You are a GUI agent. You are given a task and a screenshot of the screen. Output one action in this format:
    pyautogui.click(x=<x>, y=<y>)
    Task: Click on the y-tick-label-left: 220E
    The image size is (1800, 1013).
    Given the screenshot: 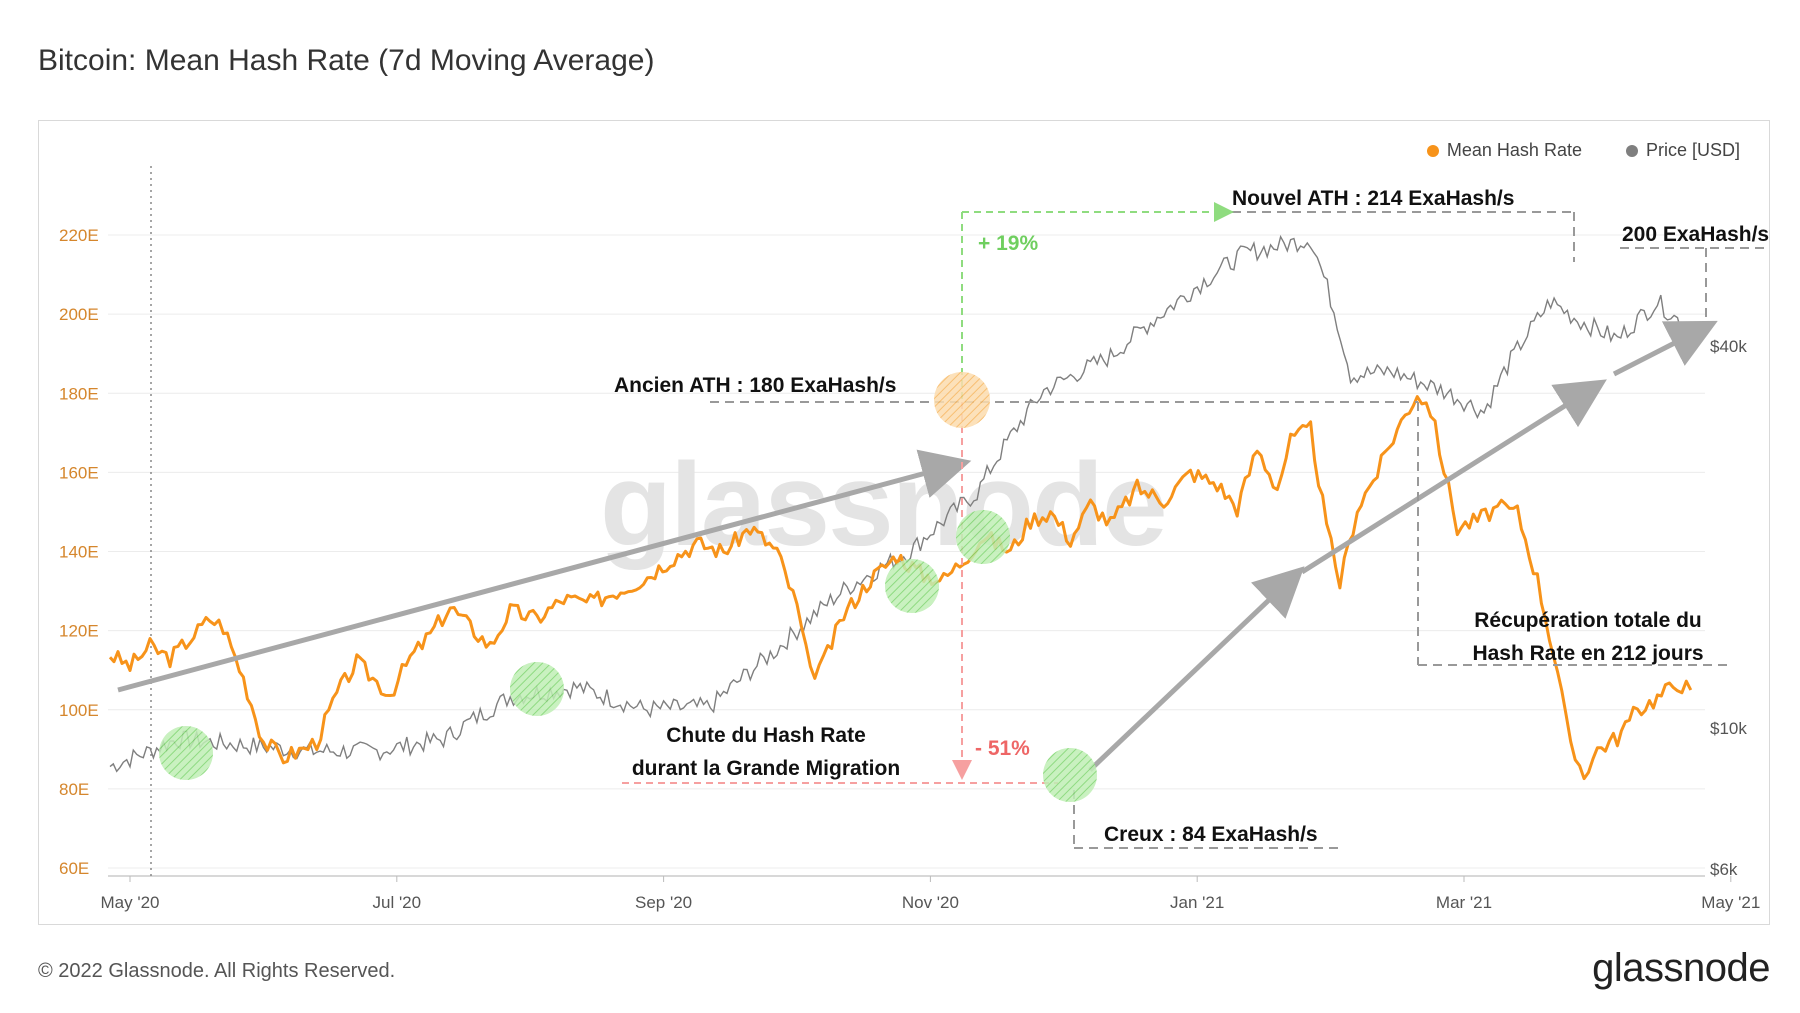 What is the action you would take?
    pyautogui.click(x=79, y=235)
    